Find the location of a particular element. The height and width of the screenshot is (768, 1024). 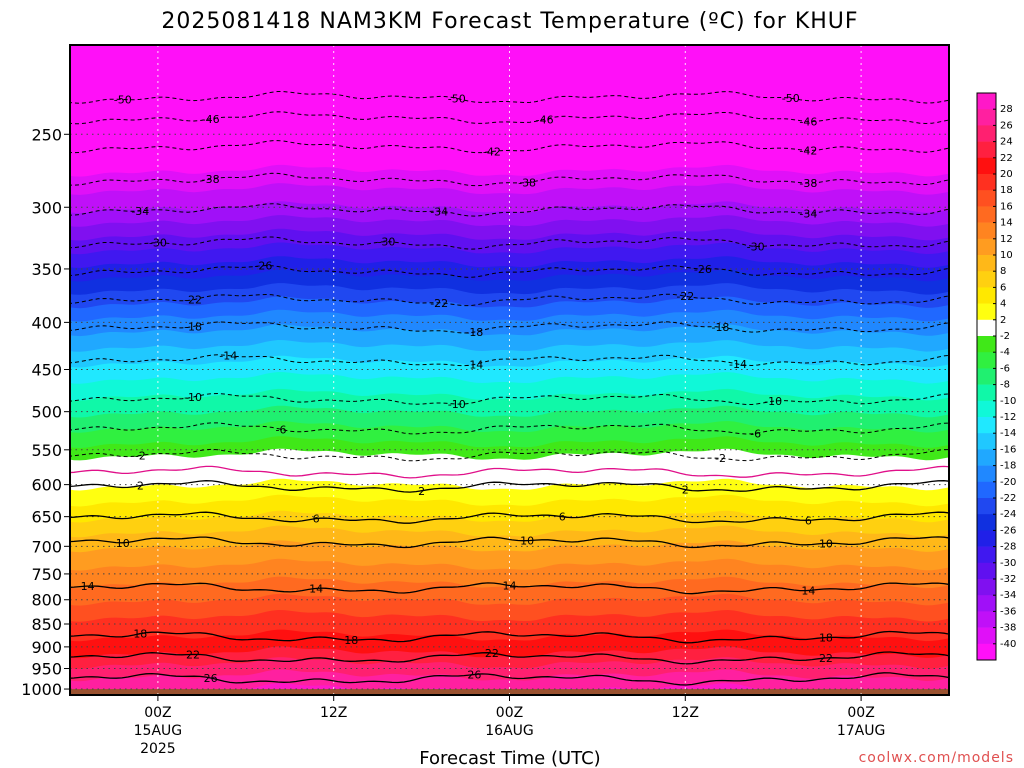

contour-label: -6 is located at coordinates (755, 433).